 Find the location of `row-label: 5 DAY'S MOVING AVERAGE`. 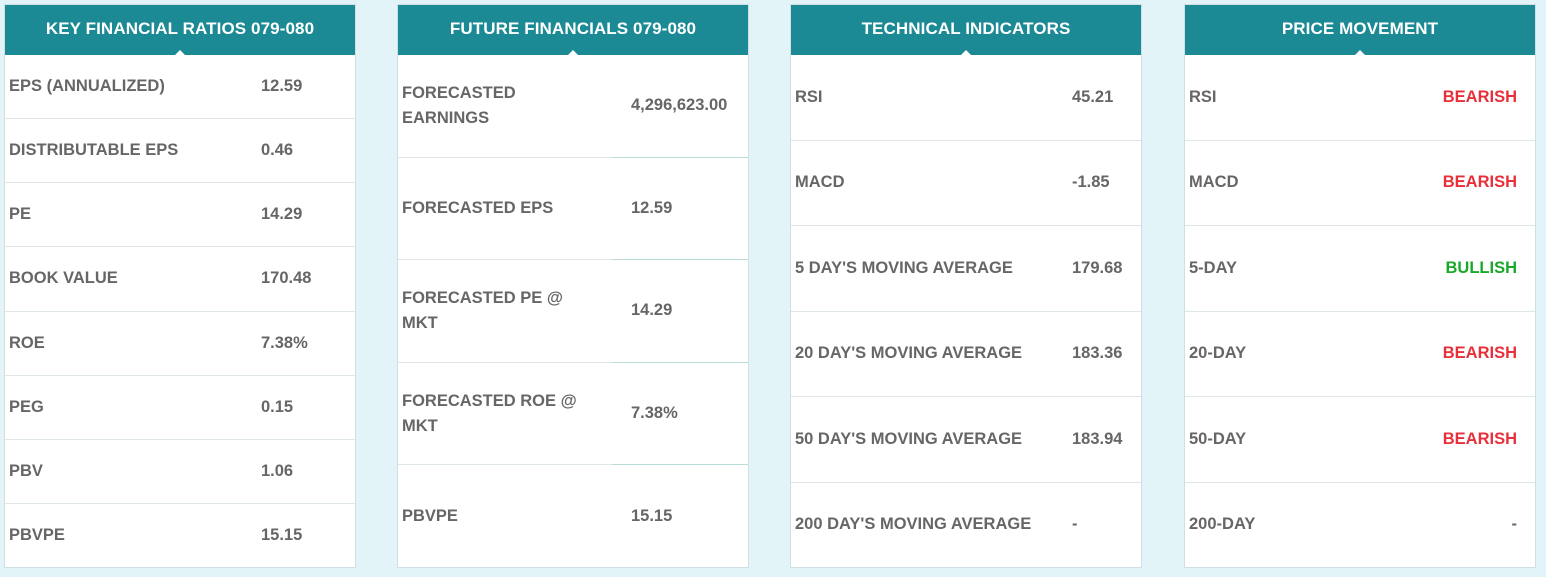

row-label: 5 DAY'S MOVING AVERAGE is located at coordinates (904, 267).